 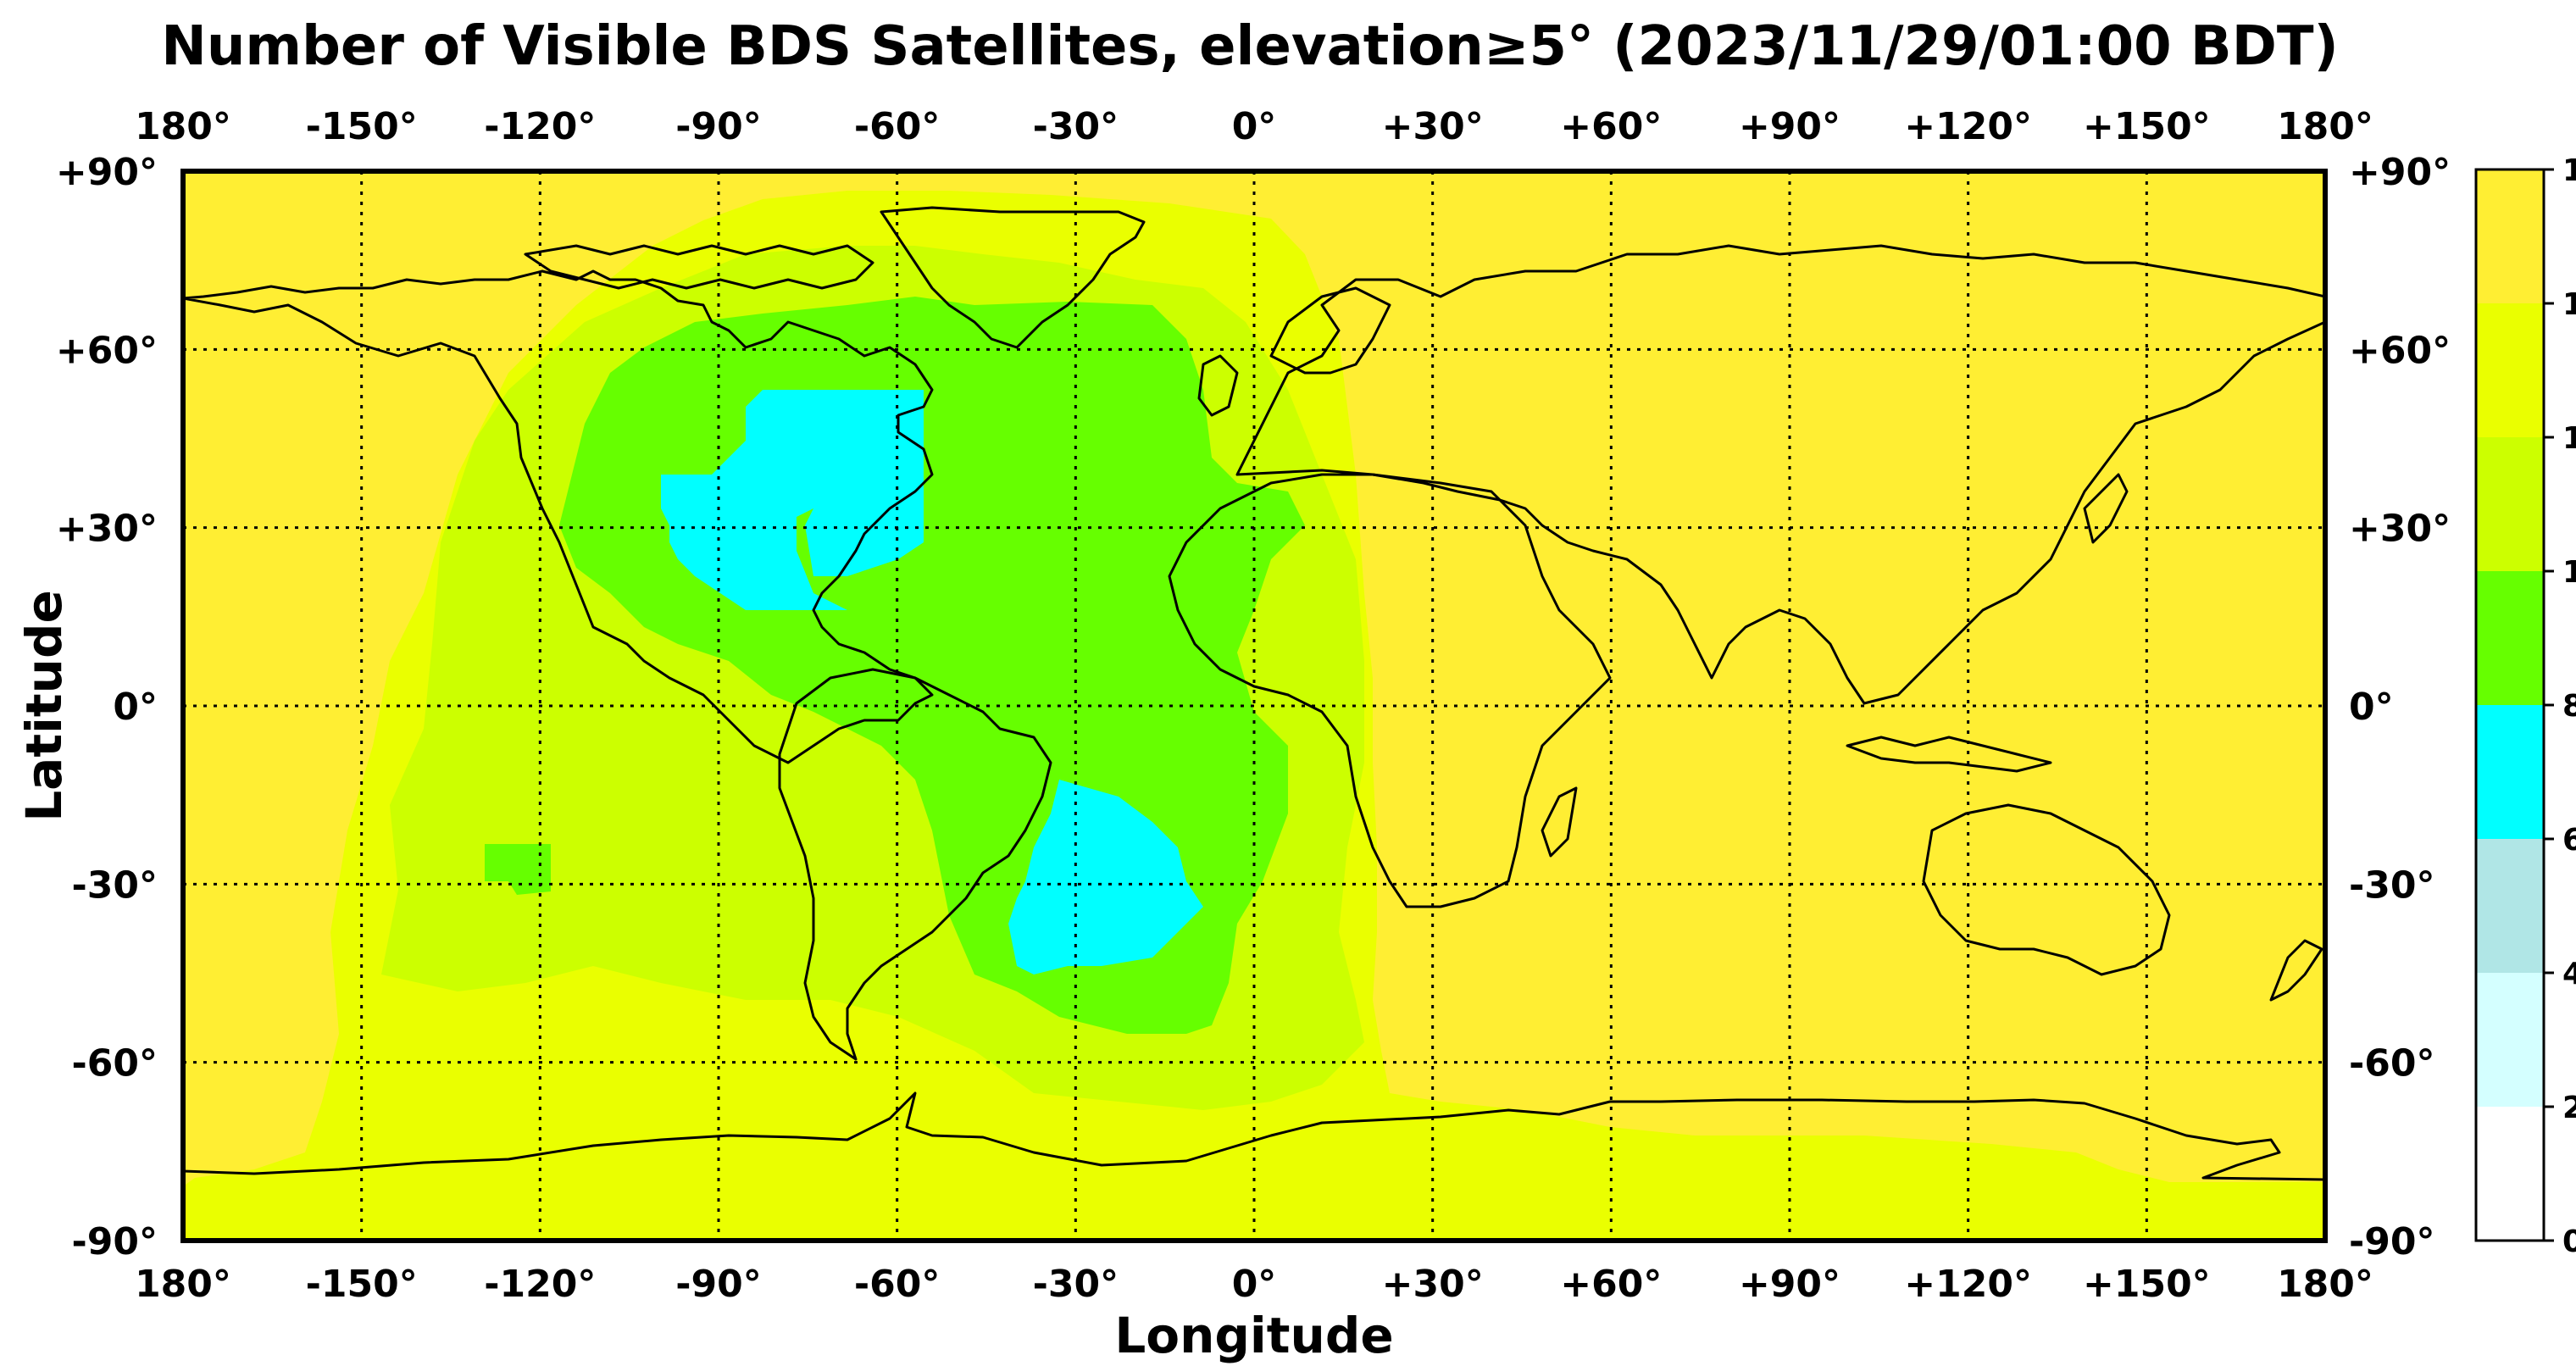 What do you see at coordinates (2569, 438) in the screenshot?
I see `colorbar-tick-label: 12` at bounding box center [2569, 438].